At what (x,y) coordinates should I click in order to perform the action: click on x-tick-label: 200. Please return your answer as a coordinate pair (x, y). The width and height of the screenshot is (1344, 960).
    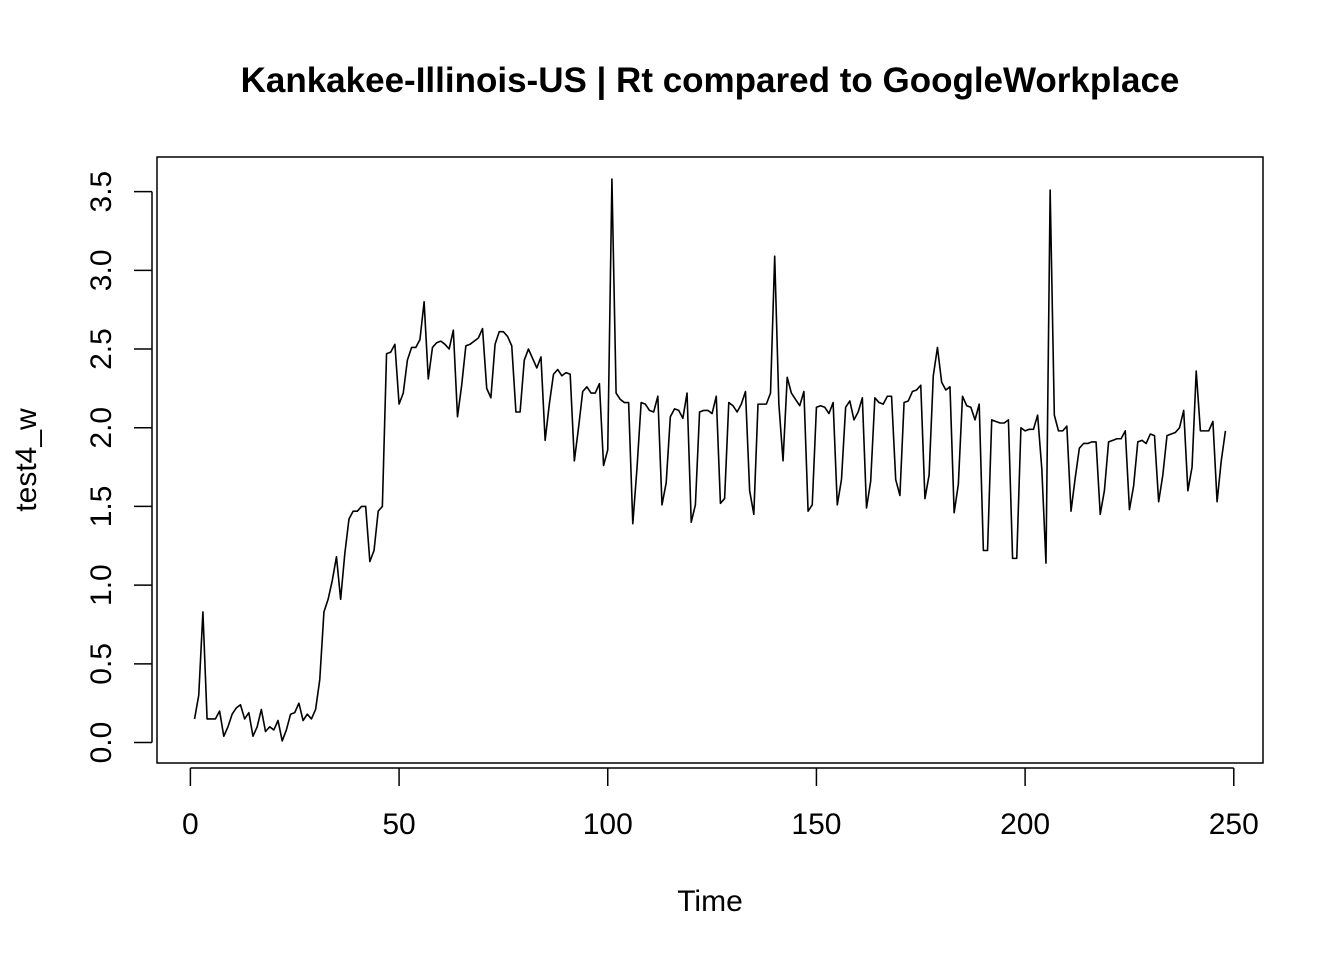
    Looking at the image, I should click on (1025, 824).